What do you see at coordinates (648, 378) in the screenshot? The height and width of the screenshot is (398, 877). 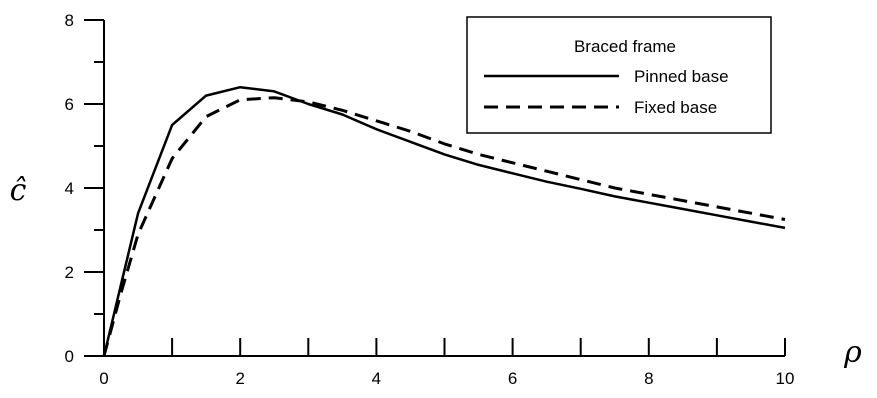 I see `x-tick-label: 8` at bounding box center [648, 378].